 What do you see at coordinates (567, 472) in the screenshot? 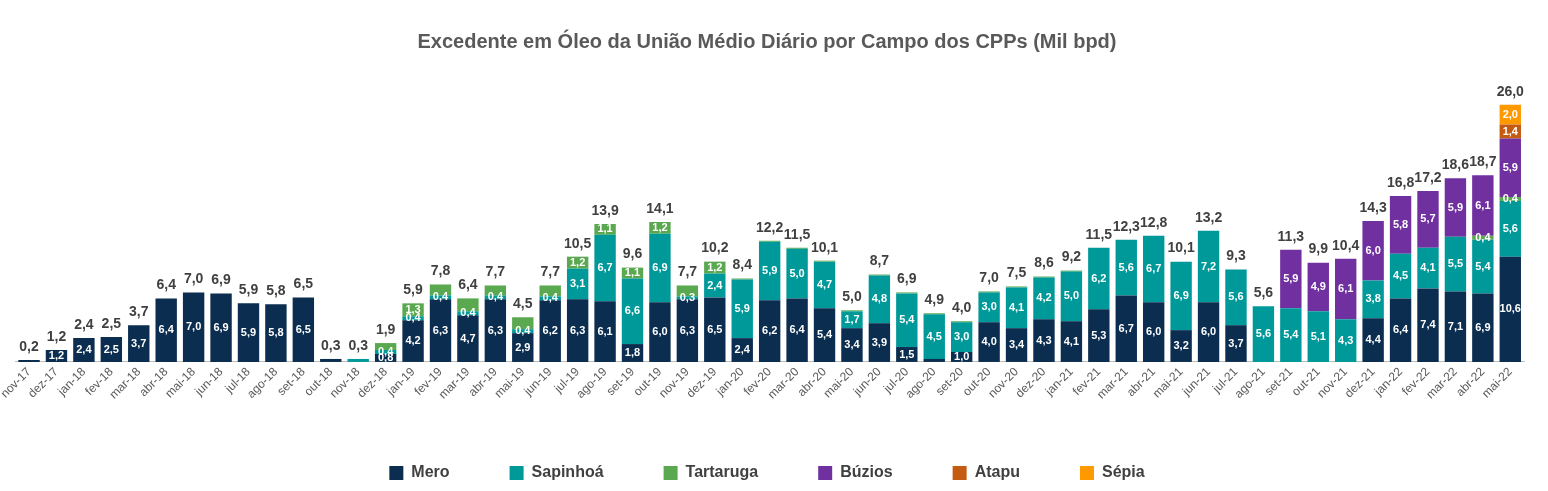
I see `legend-label: Sapinhoá` at bounding box center [567, 472].